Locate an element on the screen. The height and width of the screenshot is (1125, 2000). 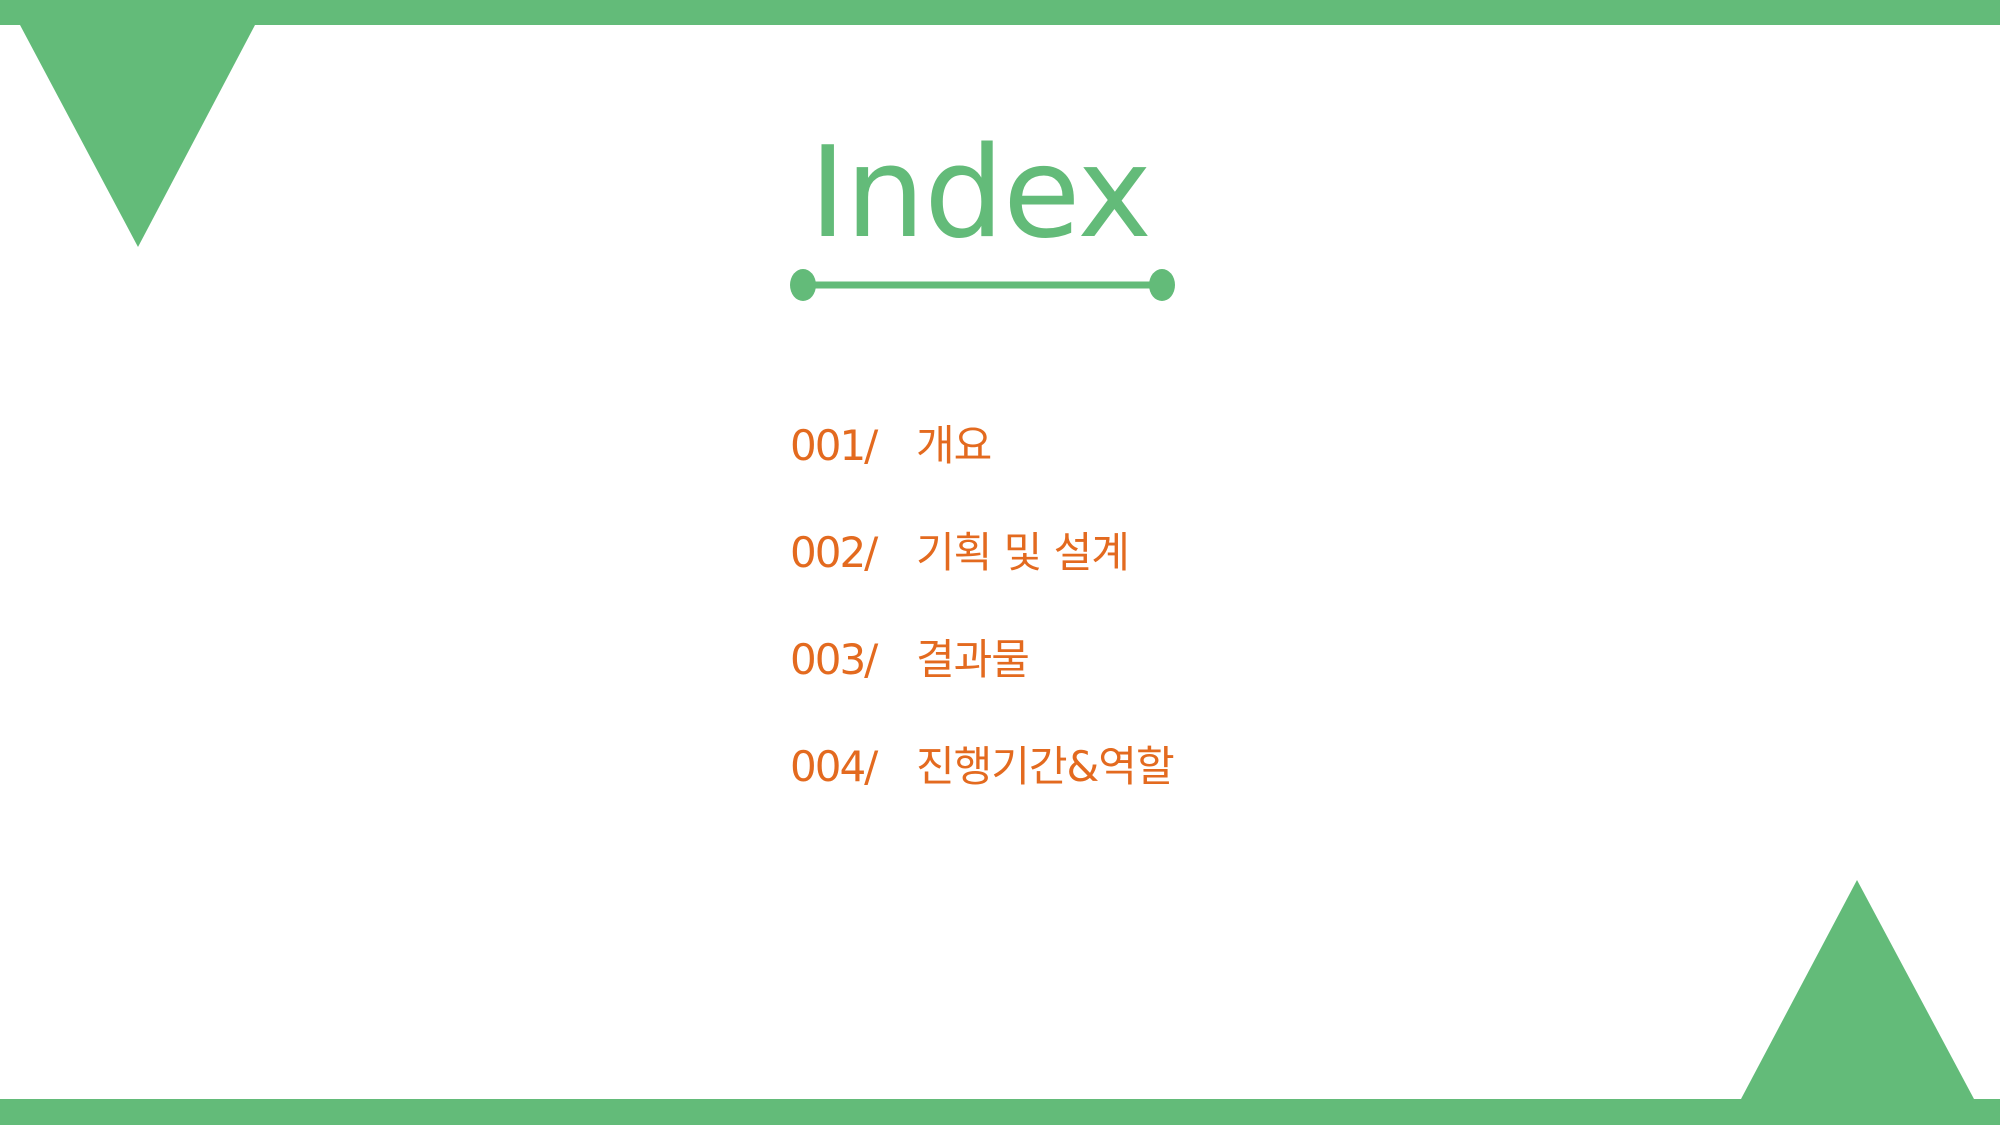
toc-item-number: 002/ is located at coordinates (834, 552).